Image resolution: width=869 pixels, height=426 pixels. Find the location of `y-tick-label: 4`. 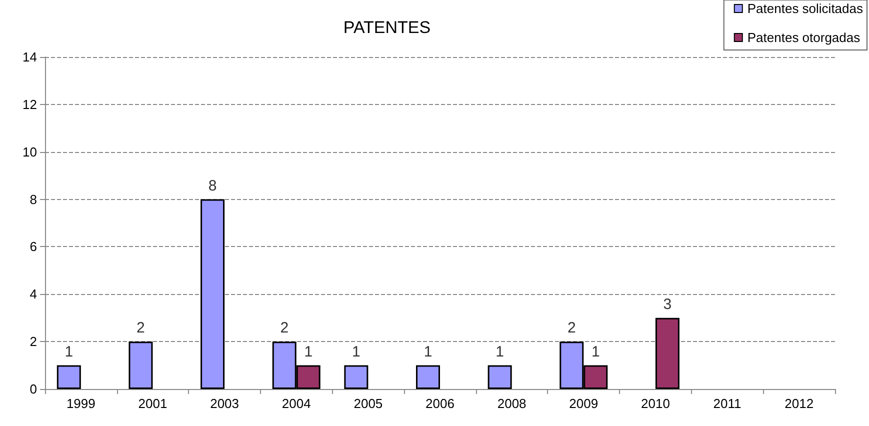

y-tick-label: 4 is located at coordinates (33, 294).